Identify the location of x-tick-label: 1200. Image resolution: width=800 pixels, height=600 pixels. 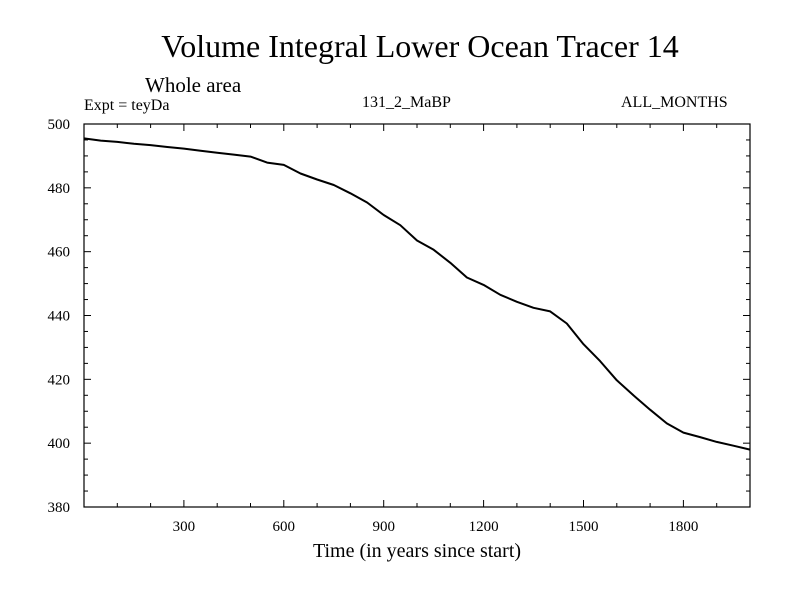
(484, 527).